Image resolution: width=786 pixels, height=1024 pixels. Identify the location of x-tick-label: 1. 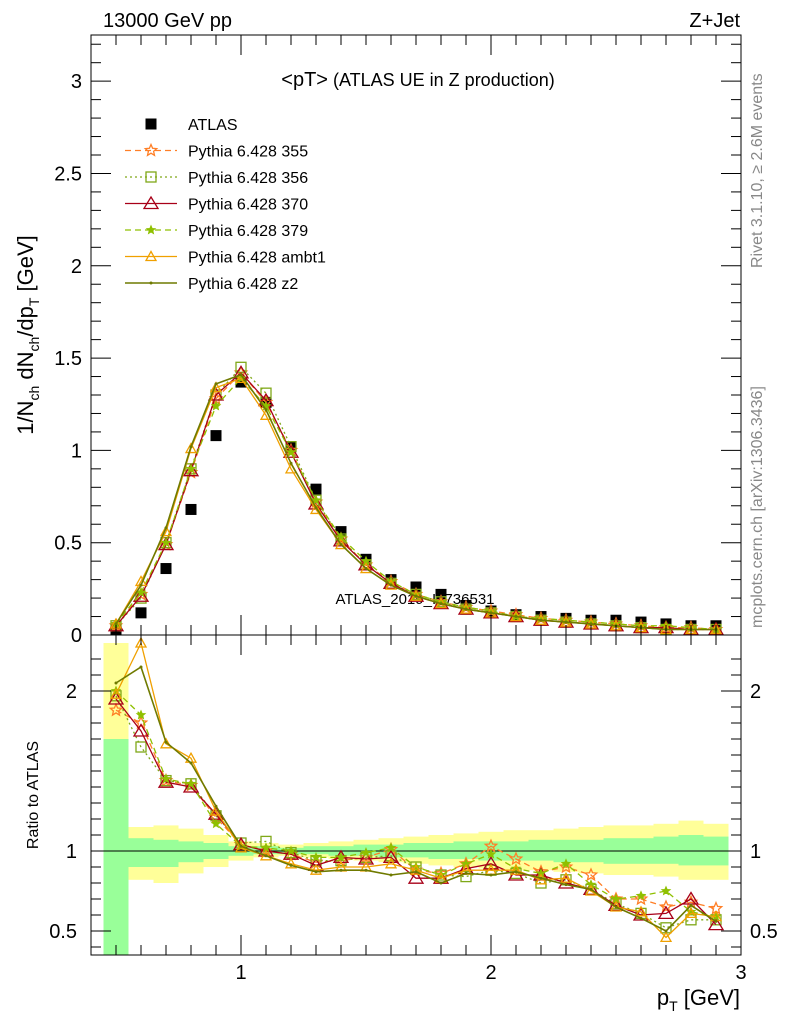
(240, 973).